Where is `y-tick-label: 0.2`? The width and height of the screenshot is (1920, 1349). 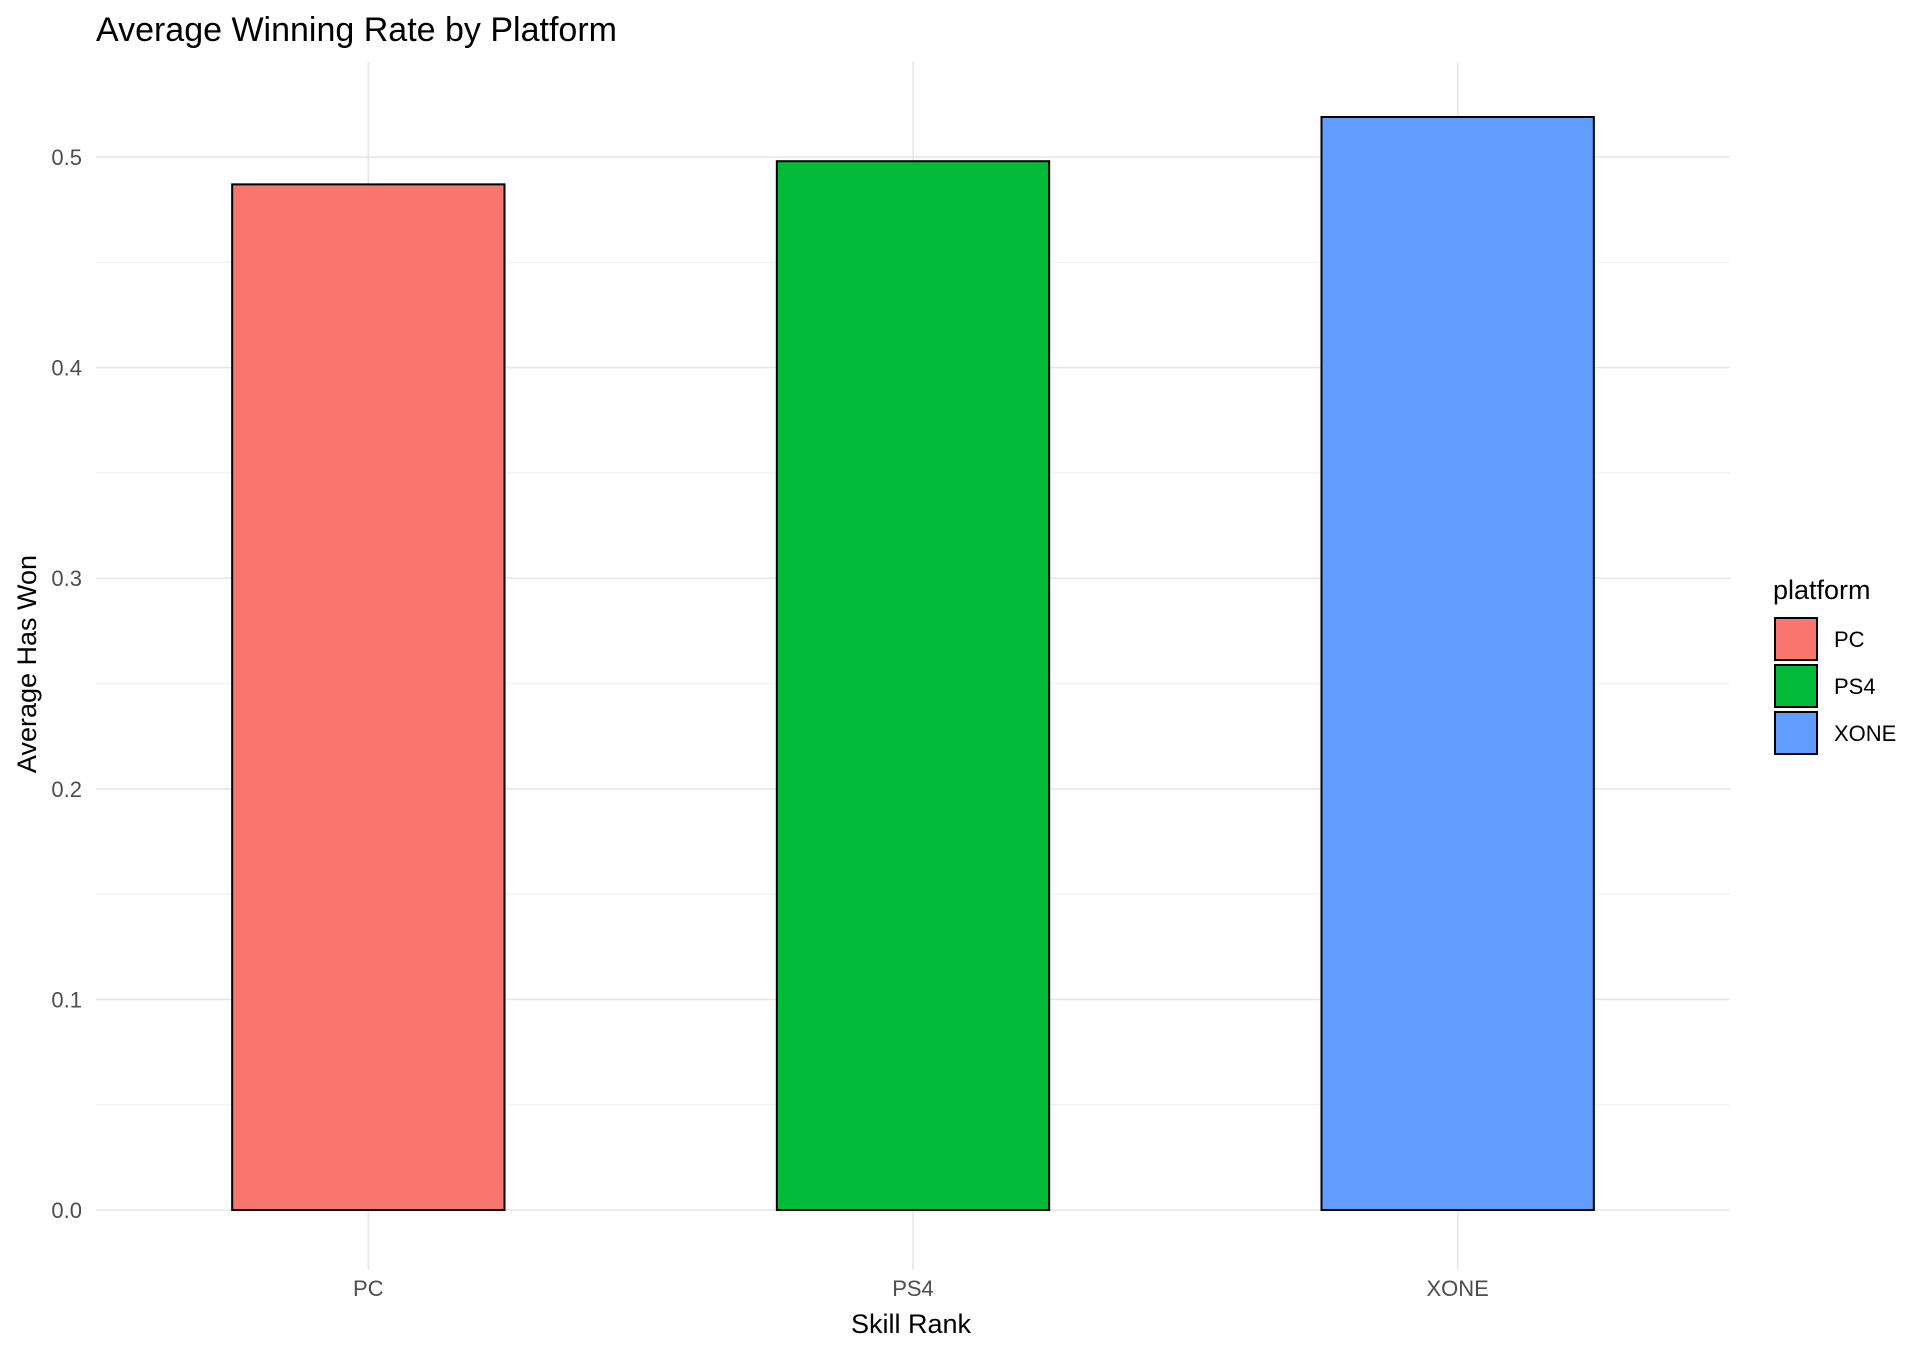 y-tick-label: 0.2 is located at coordinates (66, 789).